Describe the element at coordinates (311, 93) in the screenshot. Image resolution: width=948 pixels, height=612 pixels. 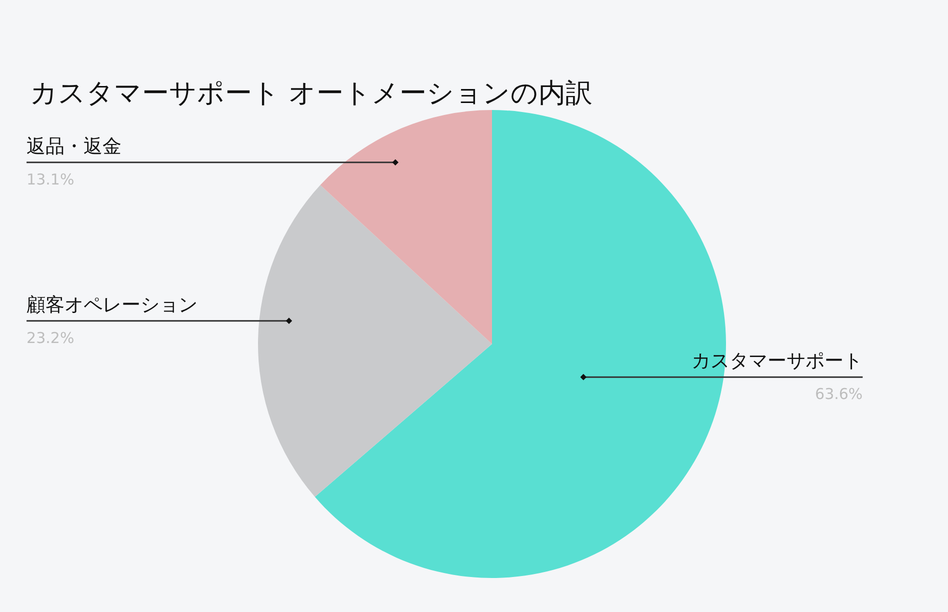
I see `chart-title: カスタマーサポート オートメーションの内訳` at that location.